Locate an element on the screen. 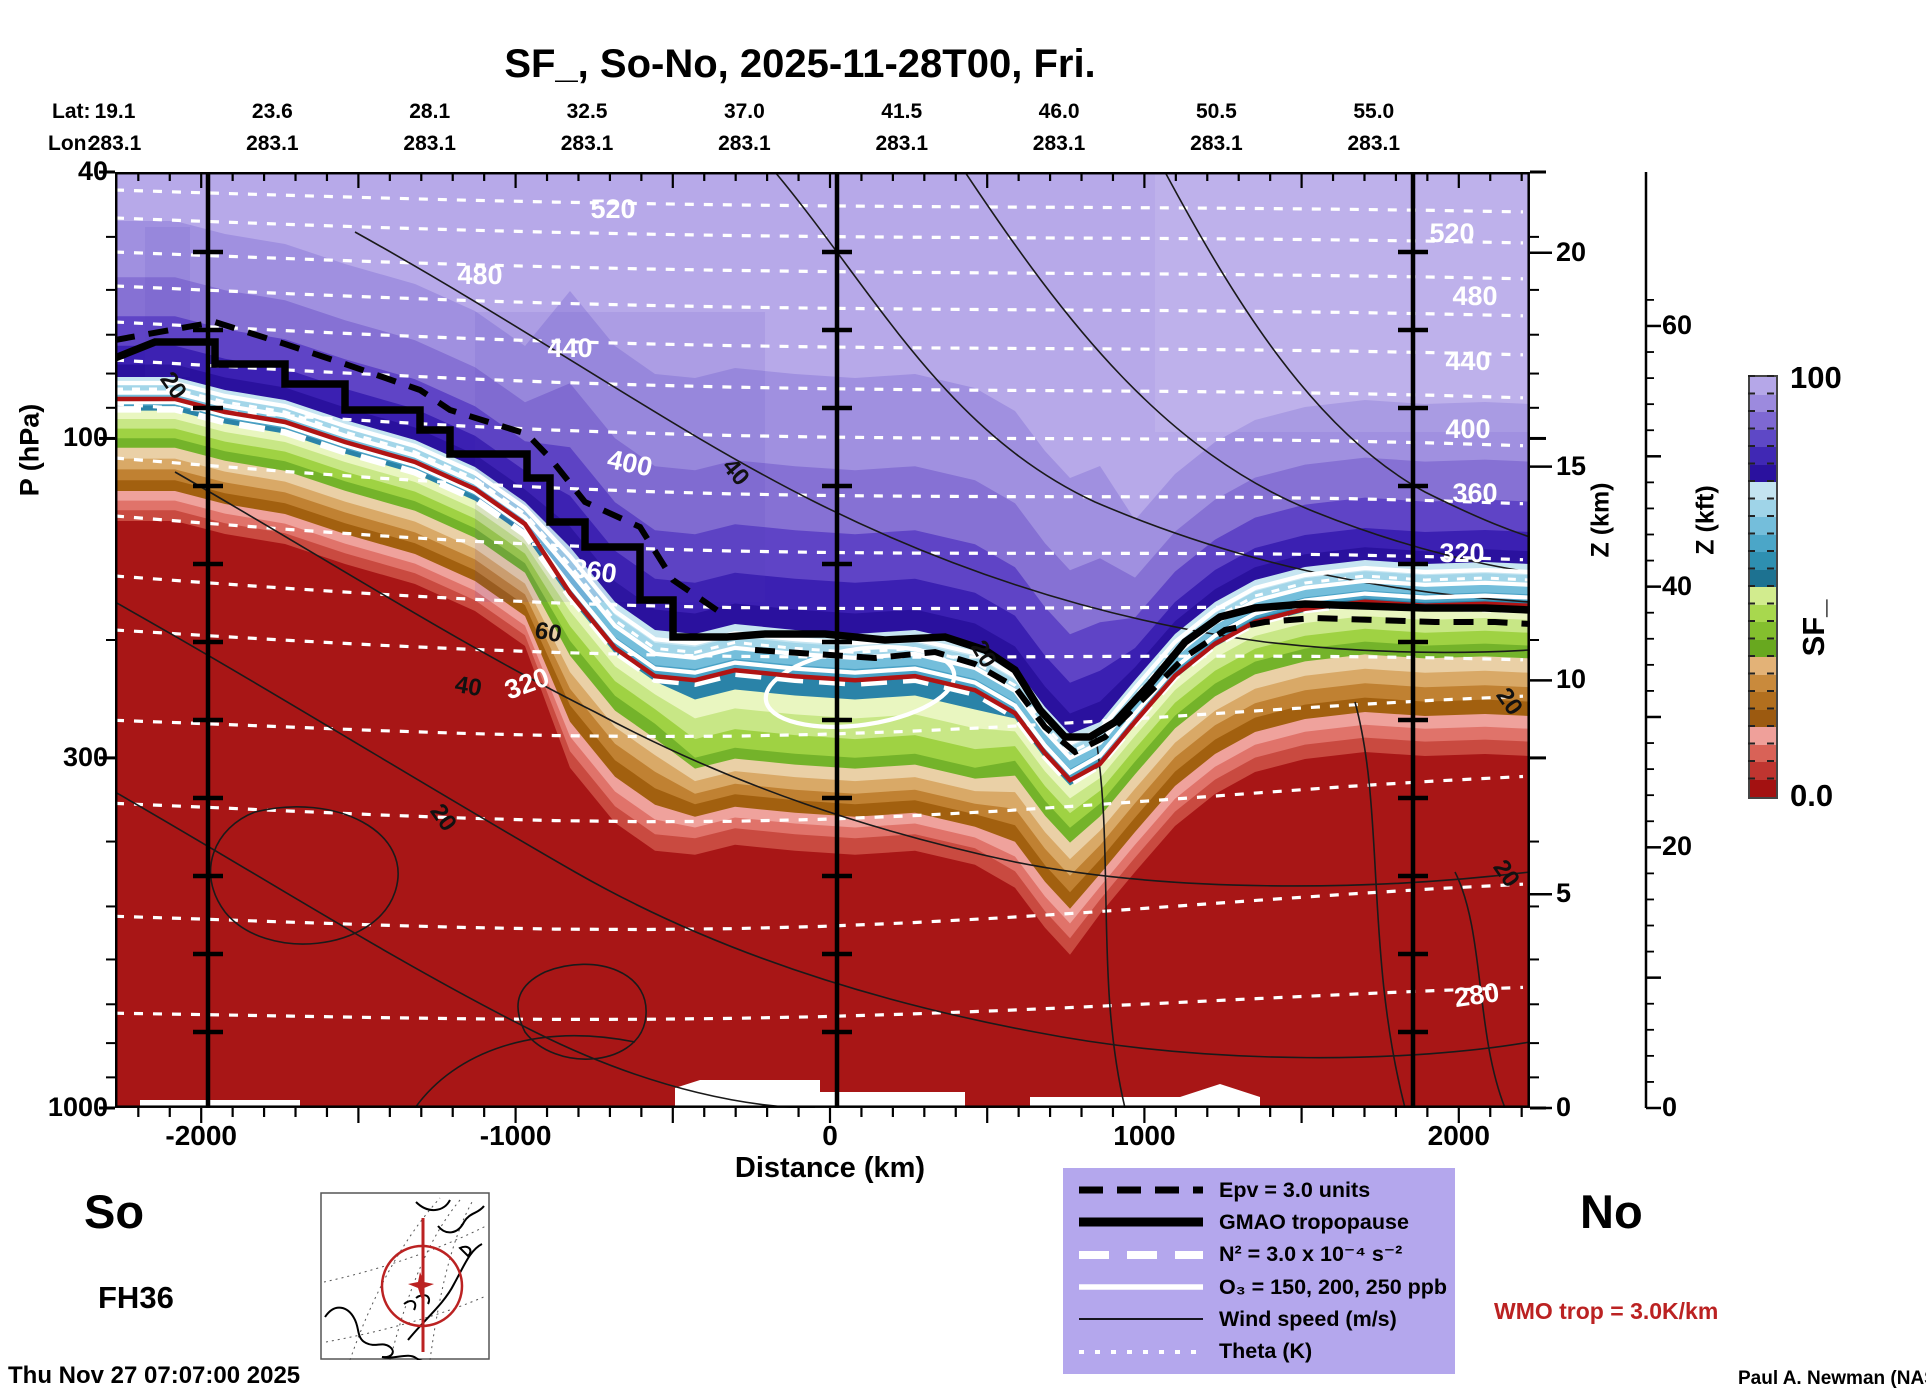 This screenshot has width=1926, height=1394. colorbar-label: SF_ is located at coordinates (1813, 628).